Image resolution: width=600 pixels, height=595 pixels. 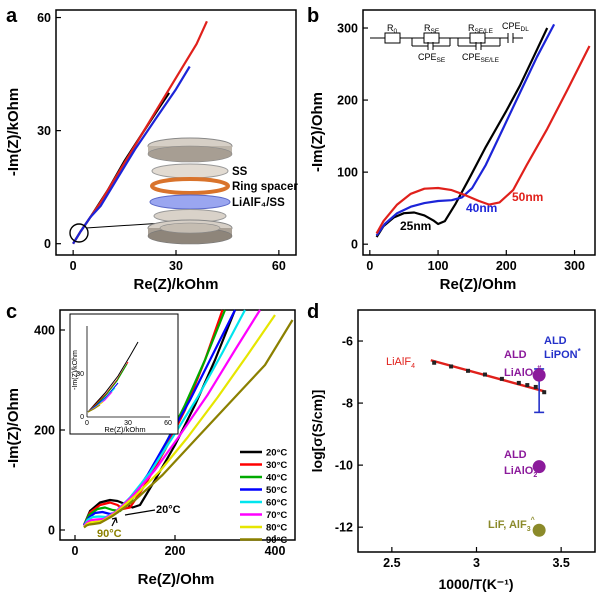 What do you see at coordinates (481, 58) in the screenshot?
I see `circuit-cpesele: CPESE/LE` at bounding box center [481, 58].